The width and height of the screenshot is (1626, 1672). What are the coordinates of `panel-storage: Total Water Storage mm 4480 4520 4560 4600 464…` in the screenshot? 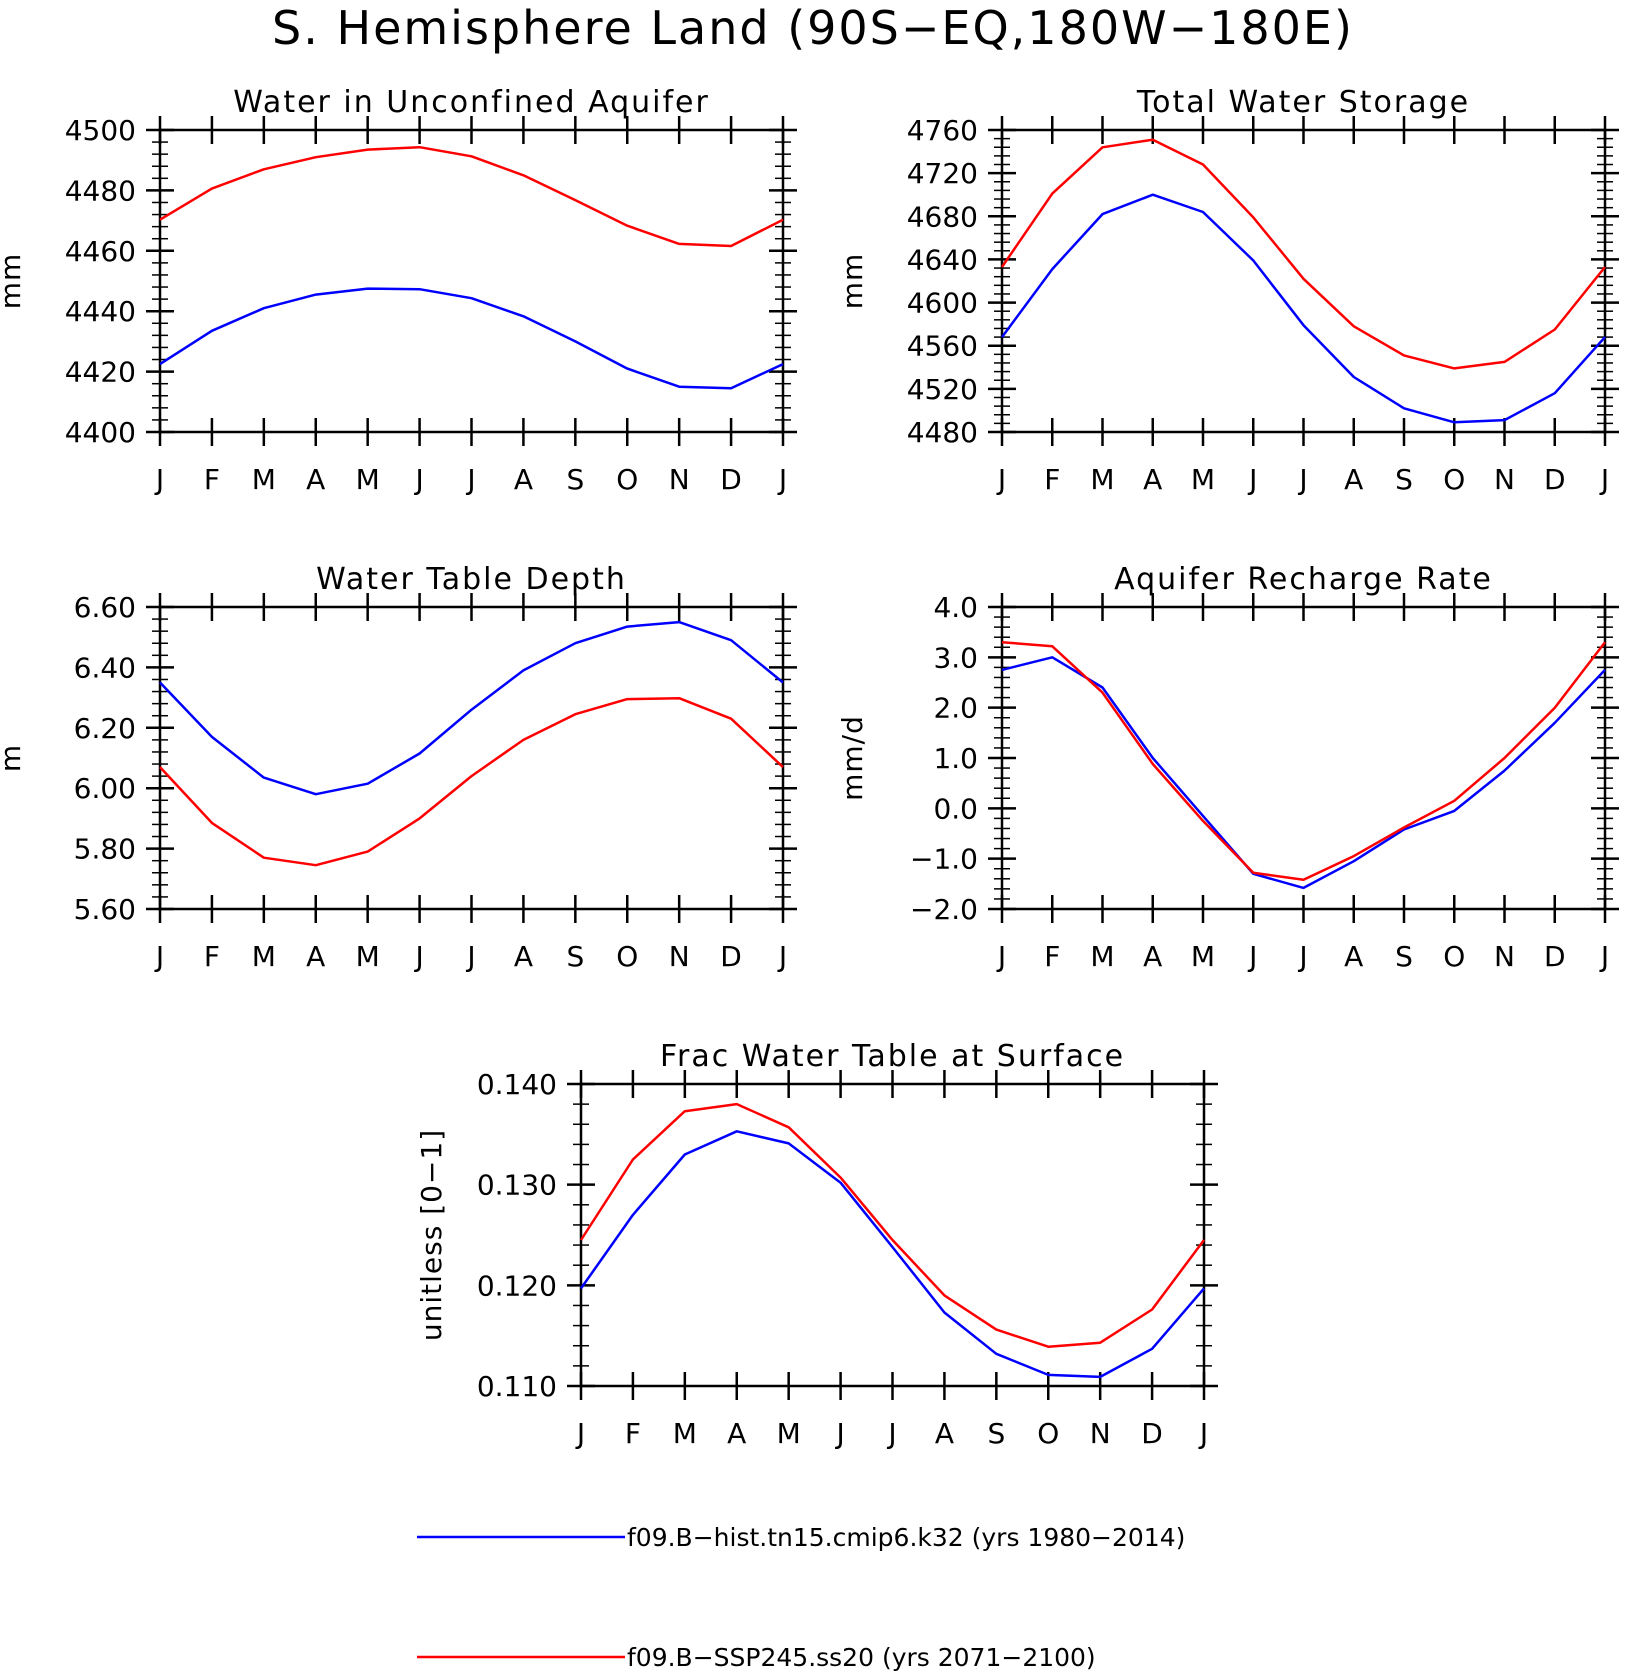 It's located at (1227, 290).